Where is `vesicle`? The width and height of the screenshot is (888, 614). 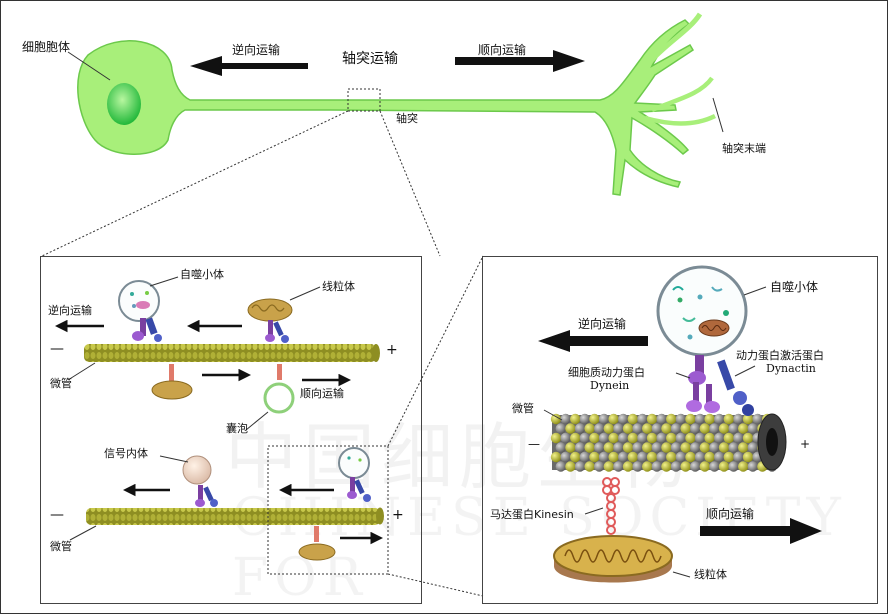 vesicle is located at coordinates (279, 398).